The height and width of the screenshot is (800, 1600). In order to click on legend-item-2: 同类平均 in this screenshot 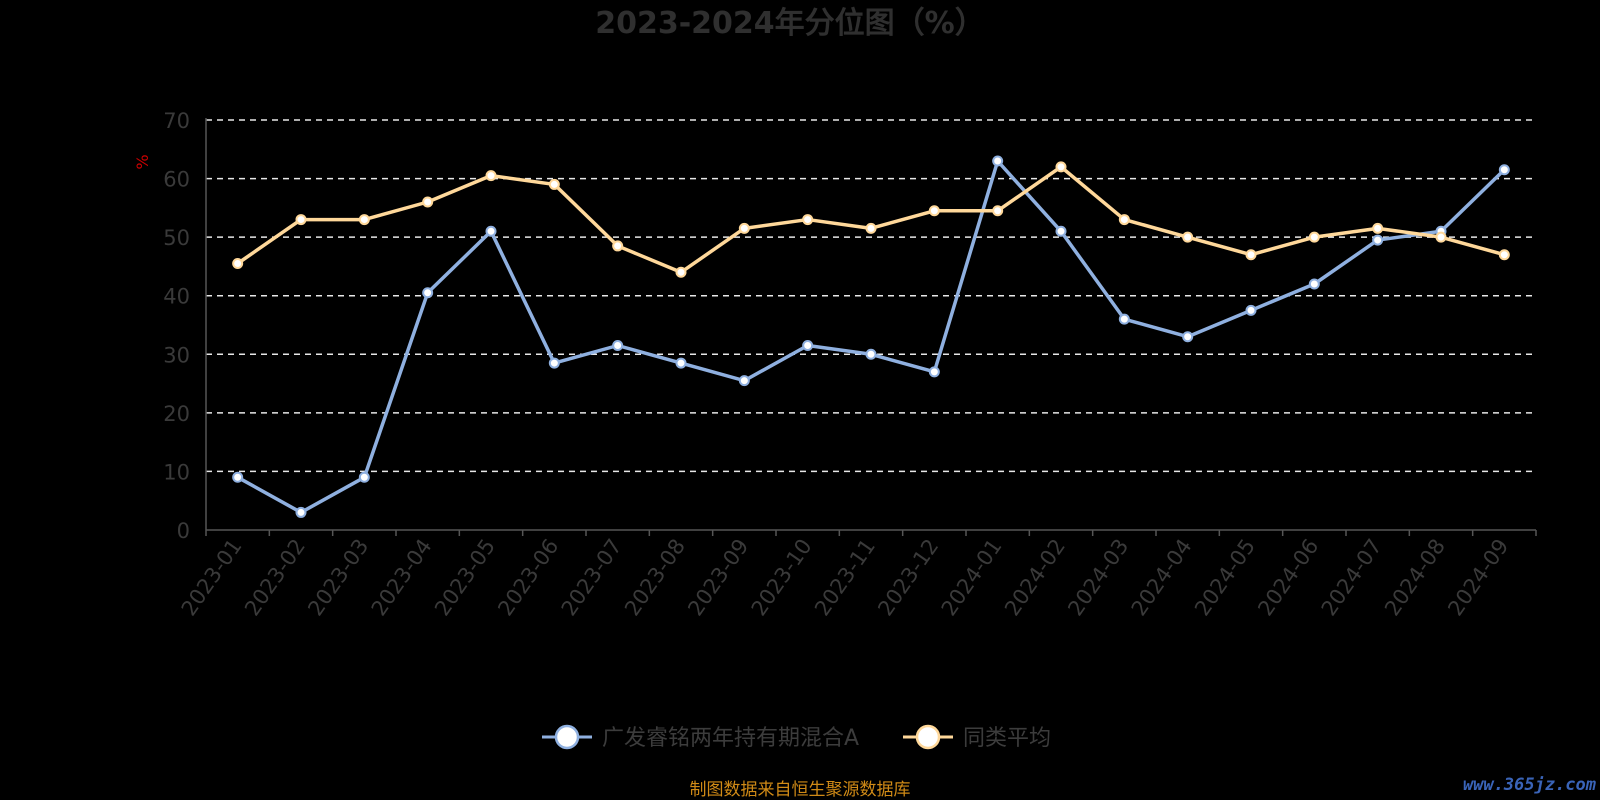, I will do `click(977, 737)`.